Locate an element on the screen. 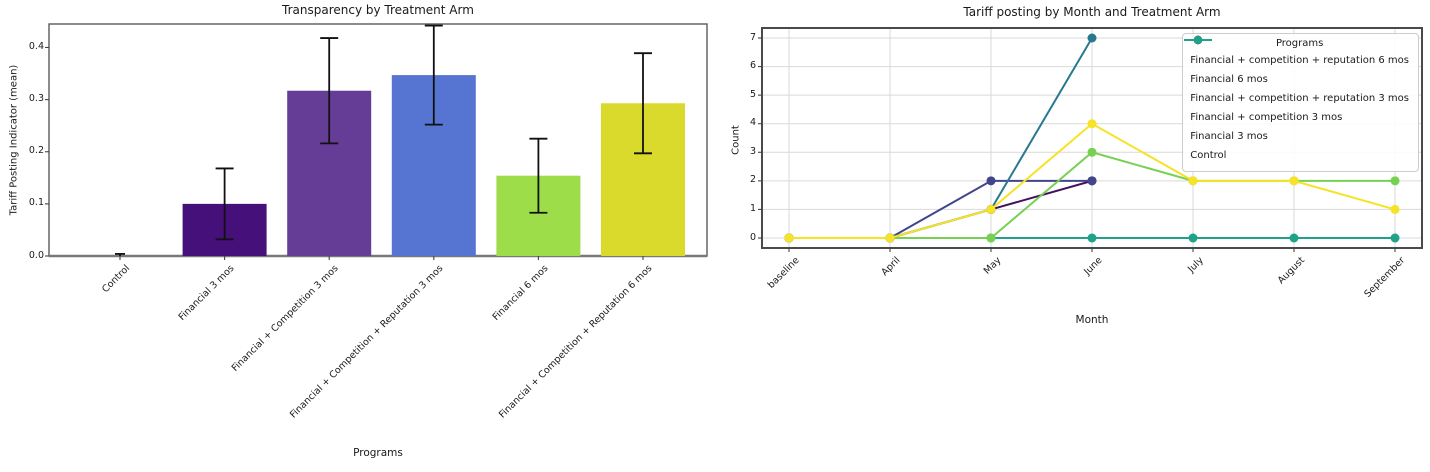  legend-entry-label: Financial 6 mos is located at coordinates (1229, 79).